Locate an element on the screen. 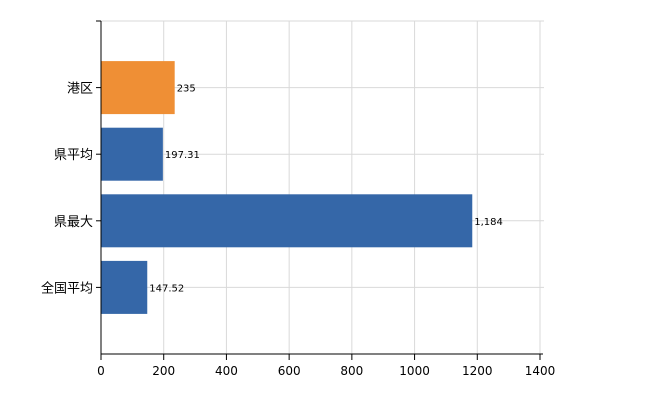  category-label-3: 県最大 is located at coordinates (73, 222).